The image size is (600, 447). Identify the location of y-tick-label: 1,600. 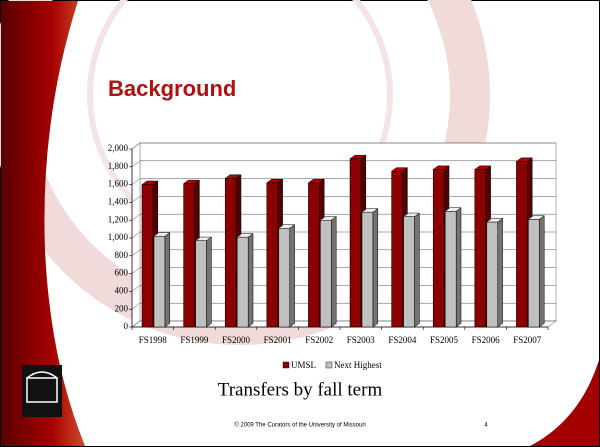
(118, 184).